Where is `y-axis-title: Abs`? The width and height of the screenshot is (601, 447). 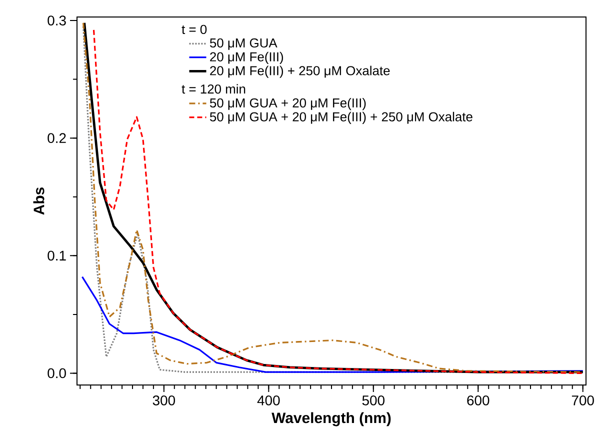
y-axis-title: Abs is located at coordinates (38, 201).